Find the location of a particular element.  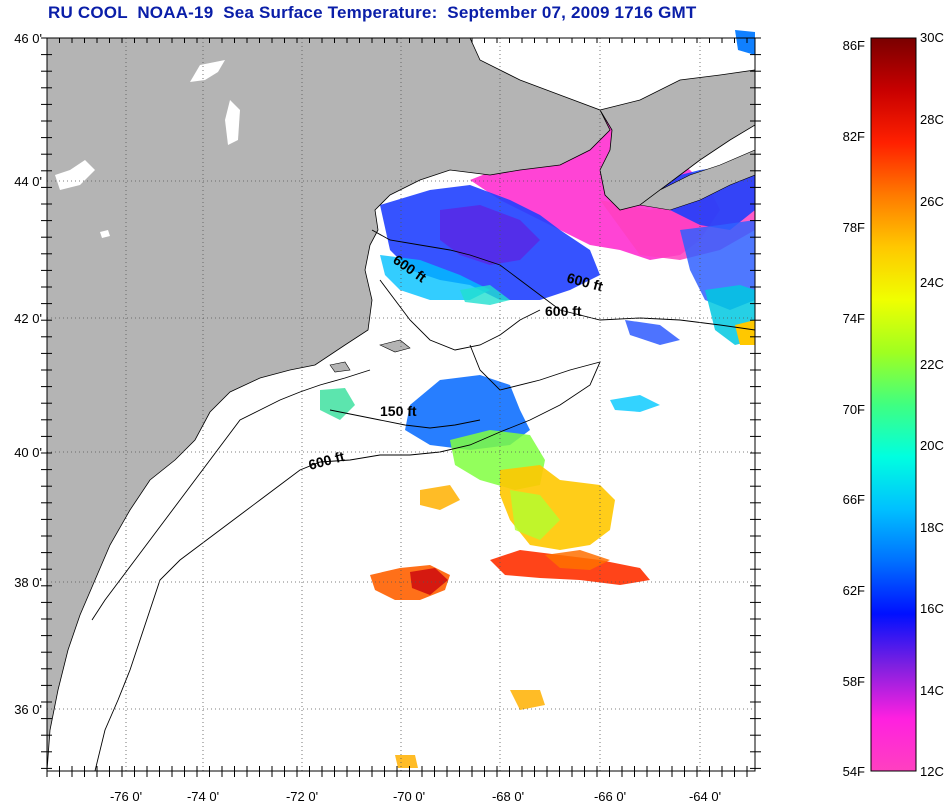

longitude-label: -68 0' is located at coordinates (508, 796).